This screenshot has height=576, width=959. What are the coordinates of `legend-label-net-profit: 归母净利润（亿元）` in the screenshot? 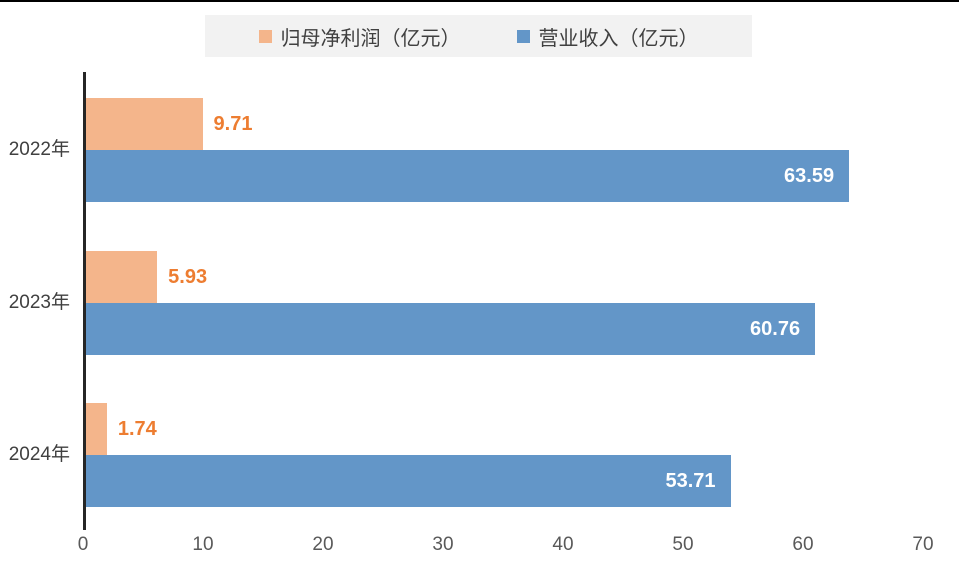 It's located at (370, 38).